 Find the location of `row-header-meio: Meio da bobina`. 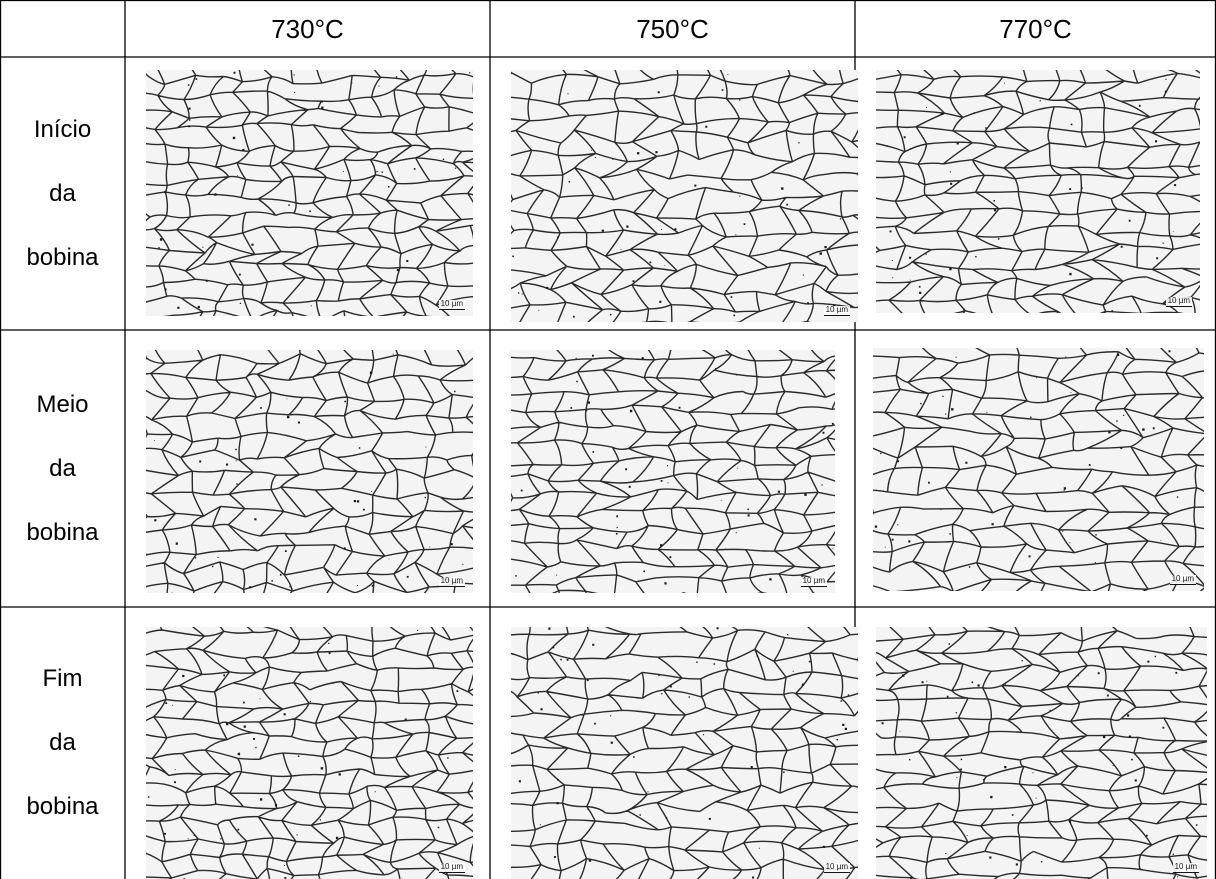

row-header-meio: Meio da bobina is located at coordinates (62, 468).